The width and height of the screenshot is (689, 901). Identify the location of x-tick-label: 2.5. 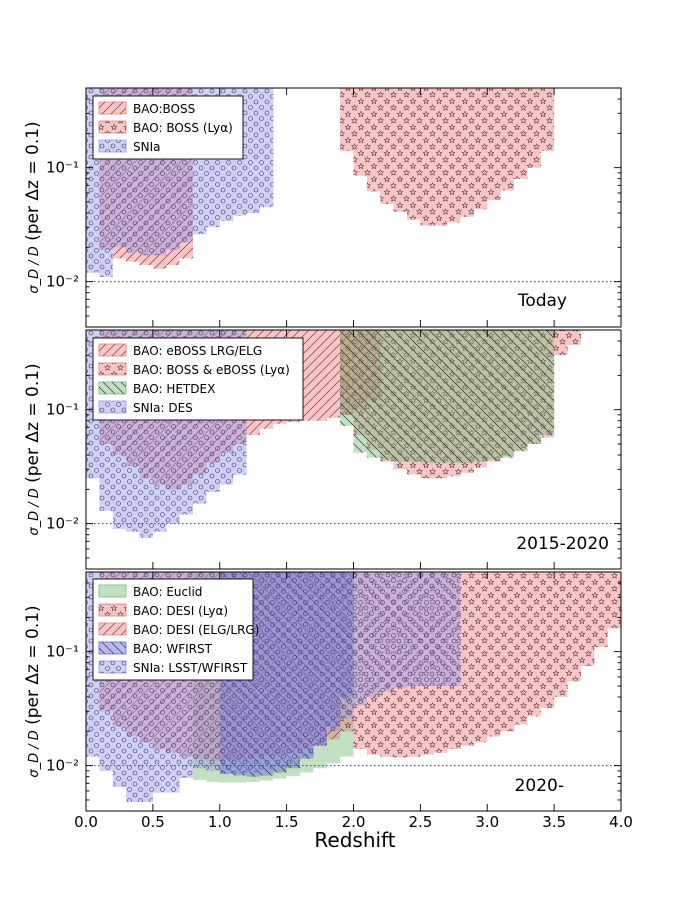
(420, 822).